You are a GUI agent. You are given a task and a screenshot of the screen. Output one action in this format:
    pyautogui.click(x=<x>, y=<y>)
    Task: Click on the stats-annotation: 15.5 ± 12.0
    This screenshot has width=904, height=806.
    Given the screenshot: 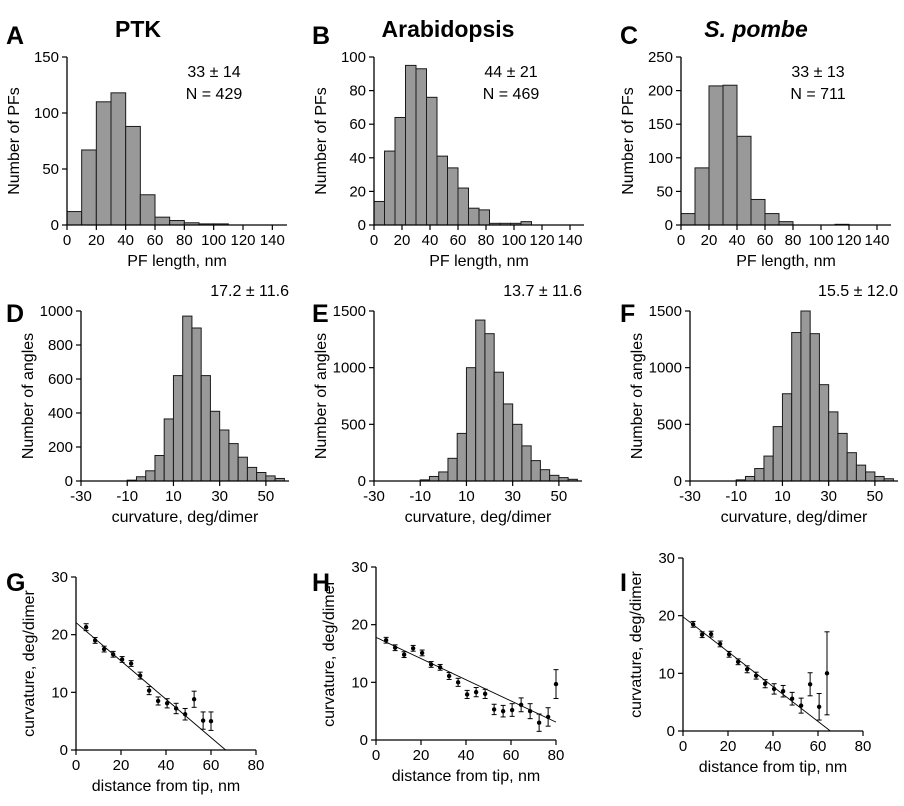 What is the action you would take?
    pyautogui.click(x=858, y=291)
    